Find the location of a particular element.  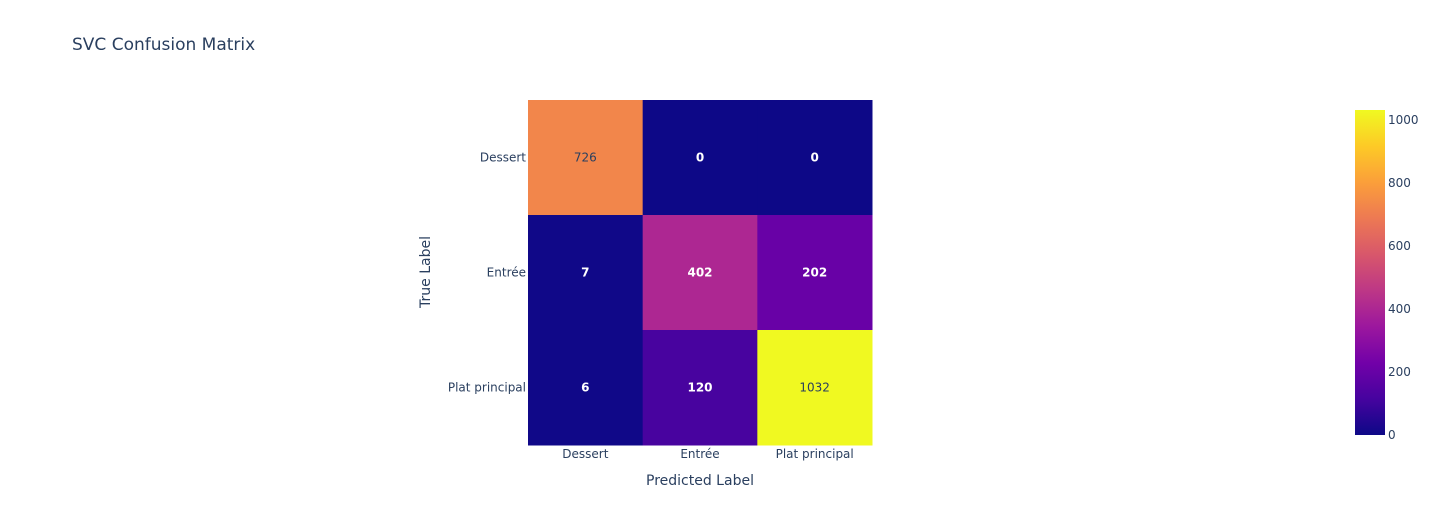

cell-value-r1-c0: 7 is located at coordinates (585, 273).